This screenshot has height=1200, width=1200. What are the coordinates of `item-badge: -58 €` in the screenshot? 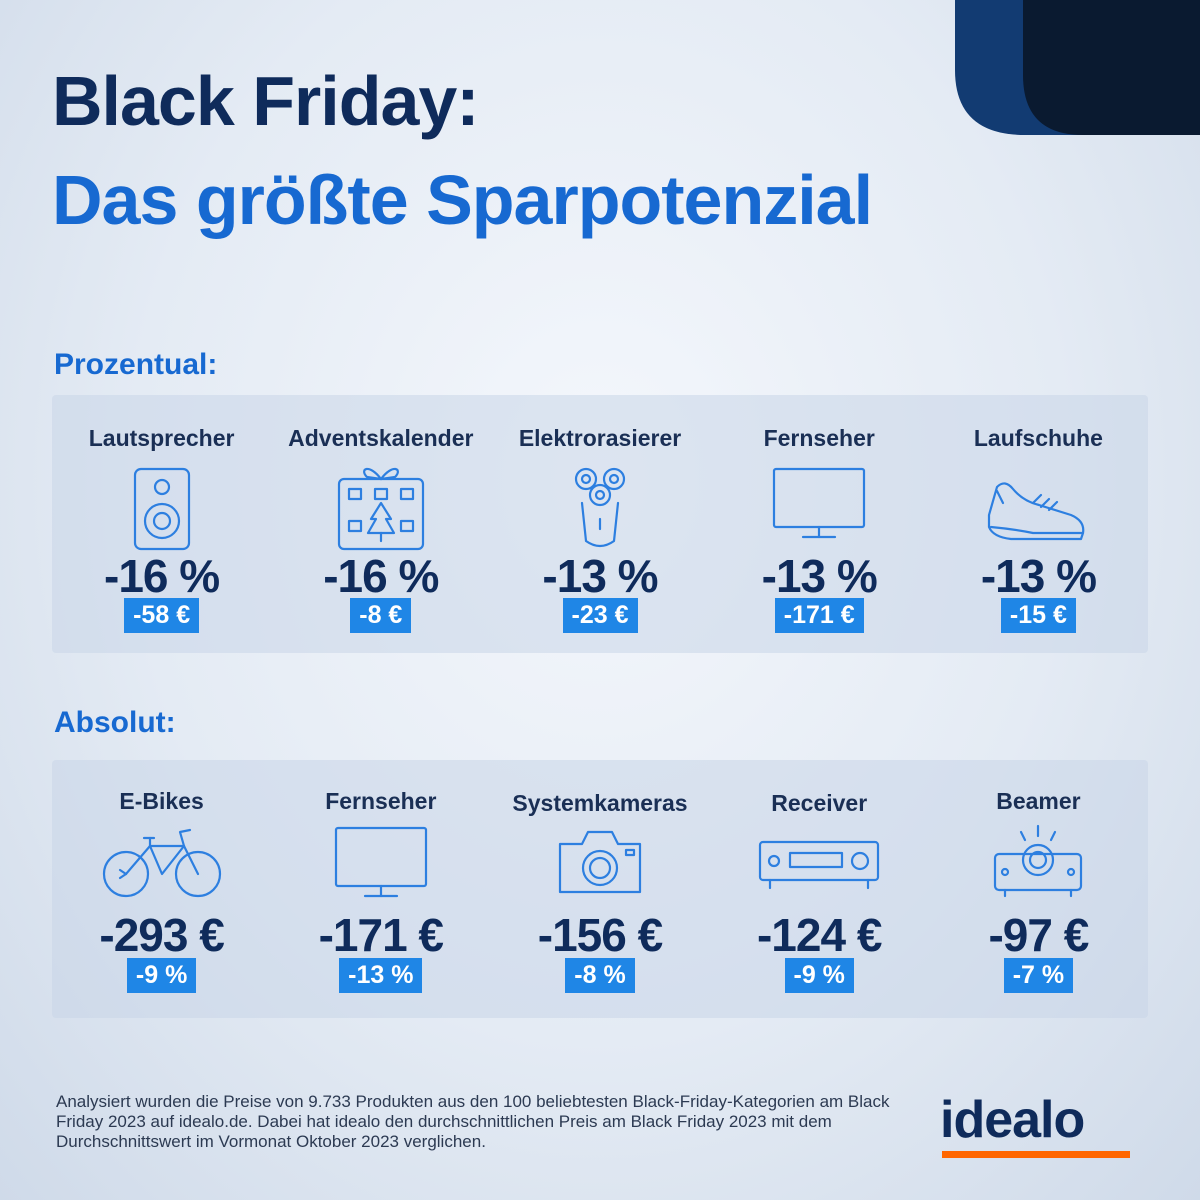 It's located at (162, 615).